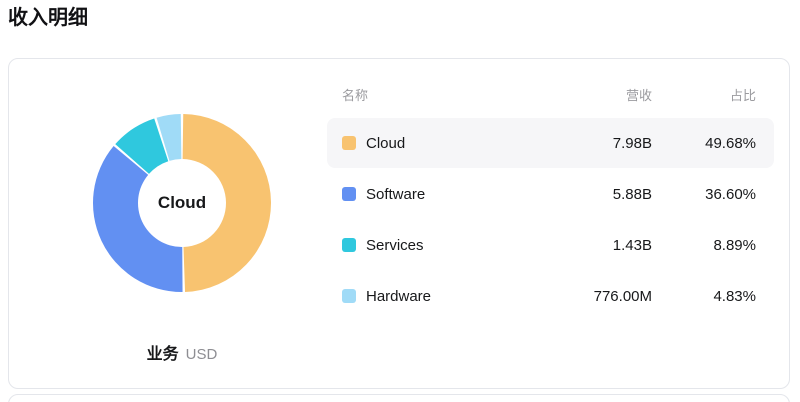 The width and height of the screenshot is (800, 402). Describe the element at coordinates (638, 95) in the screenshot. I see `header-revenue: 营收` at that location.